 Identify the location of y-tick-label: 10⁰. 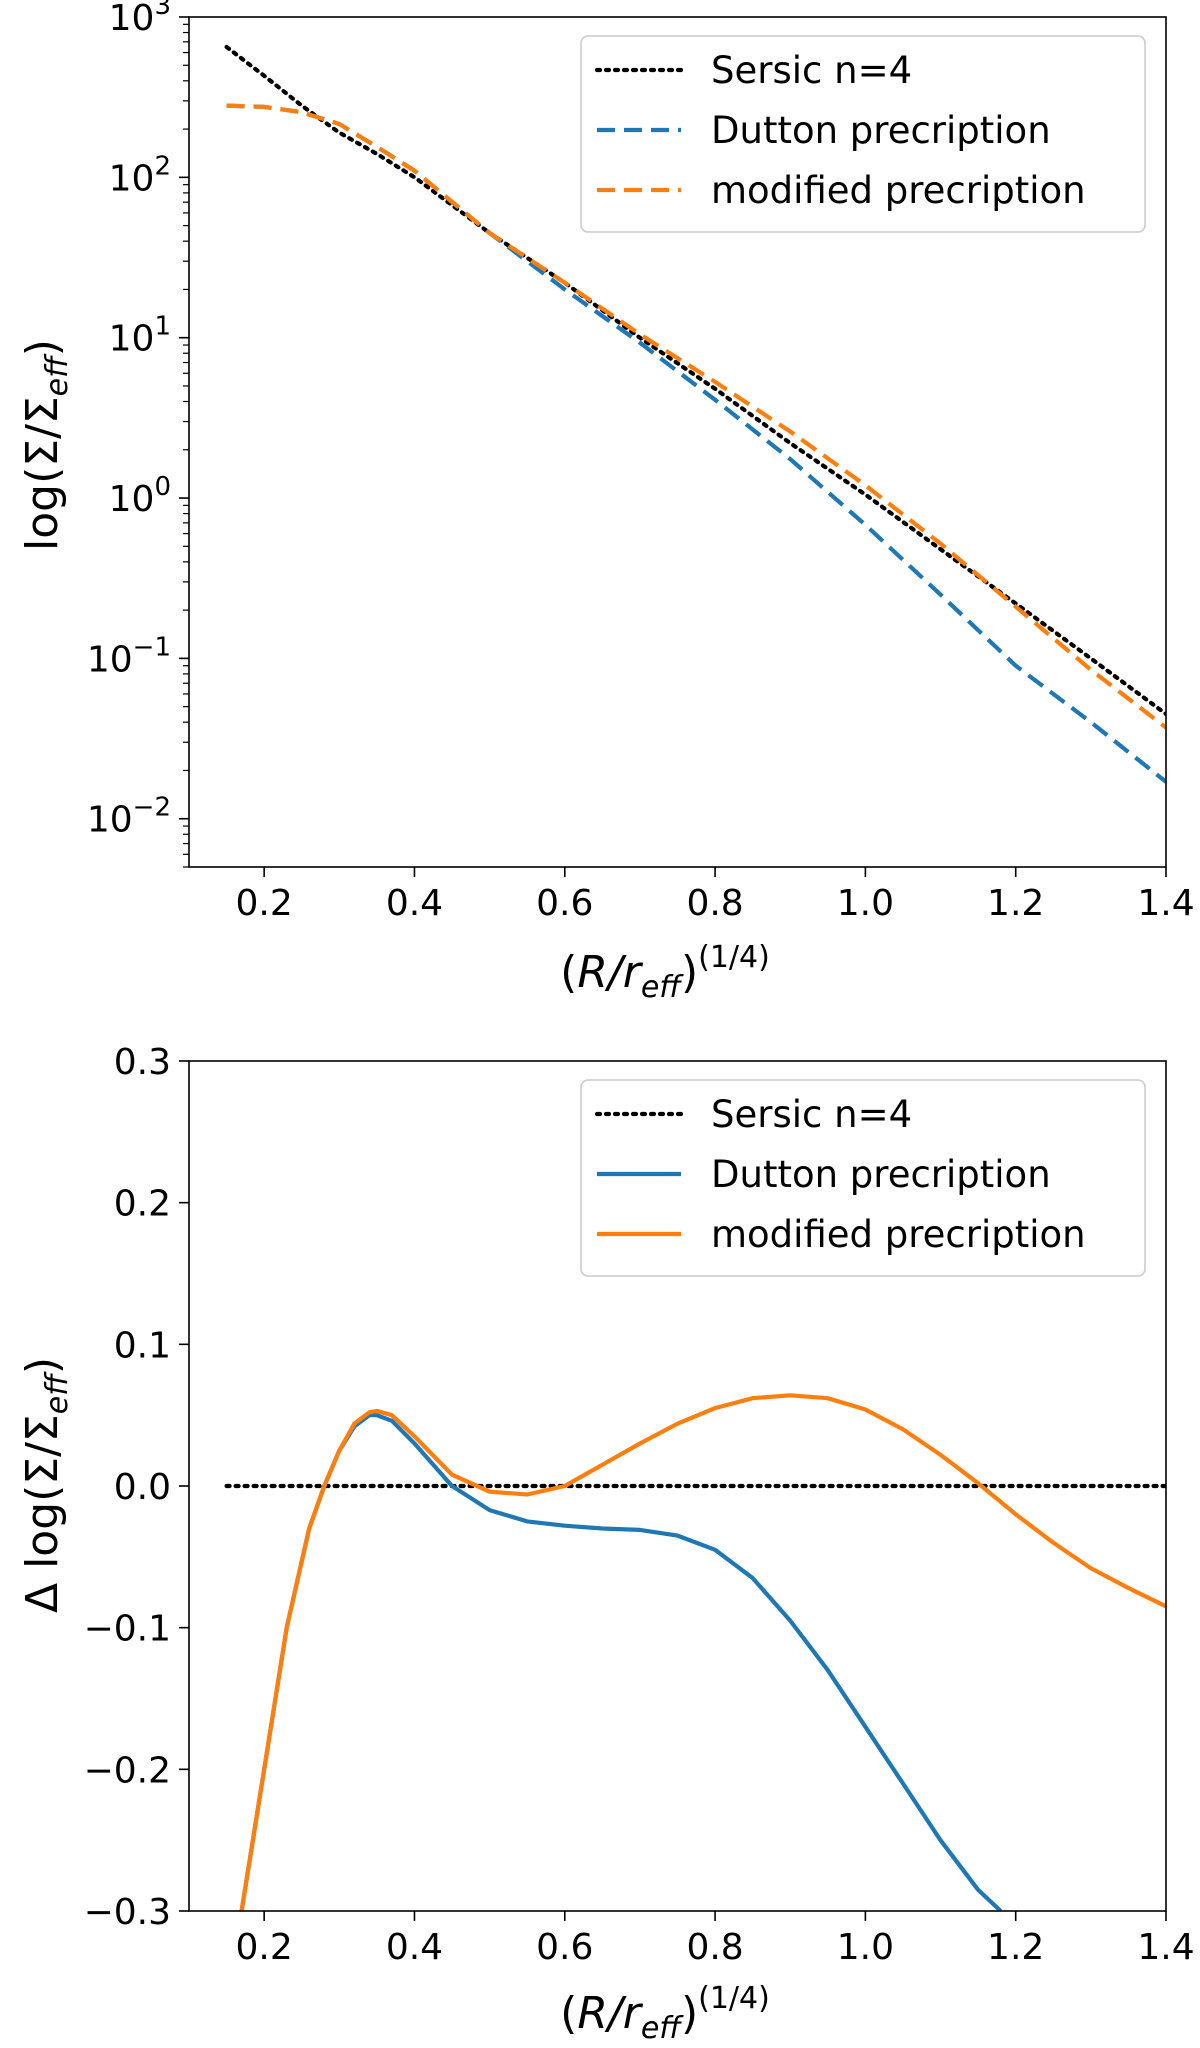
(140, 496).